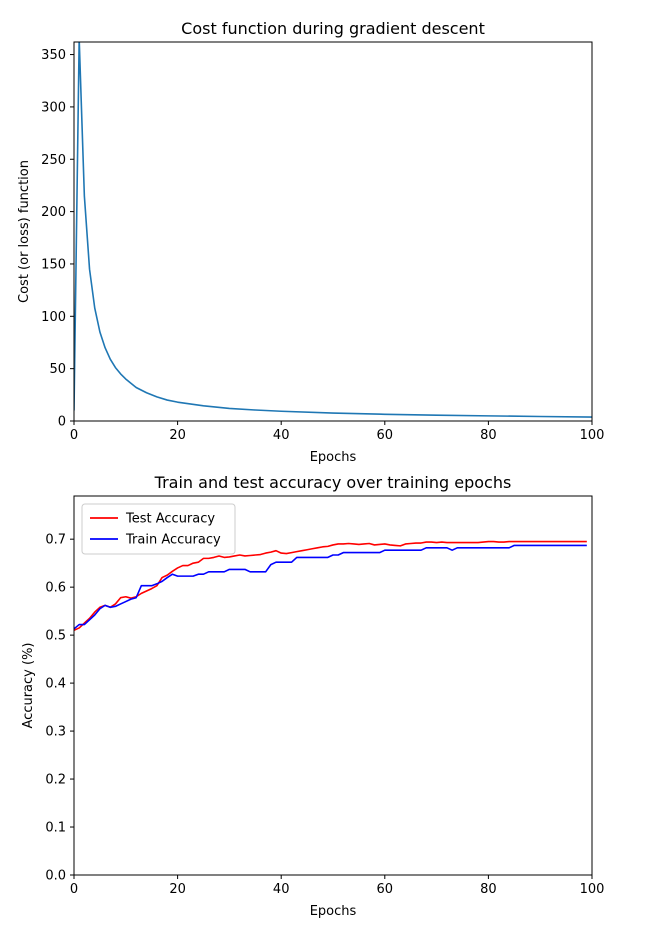 The image size is (650, 944). I want to click on series-line-test-accuracy, so click(330, 586).